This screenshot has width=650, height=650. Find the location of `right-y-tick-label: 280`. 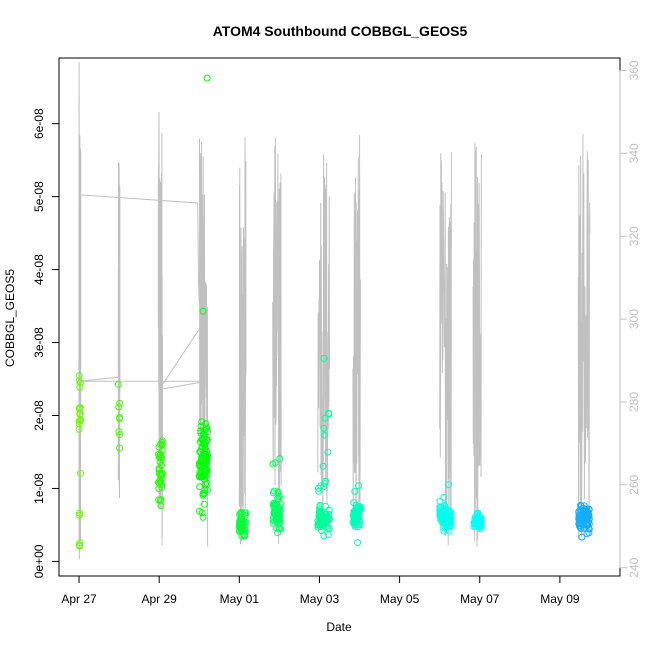

right-y-tick-label: 280 is located at coordinates (634, 402).